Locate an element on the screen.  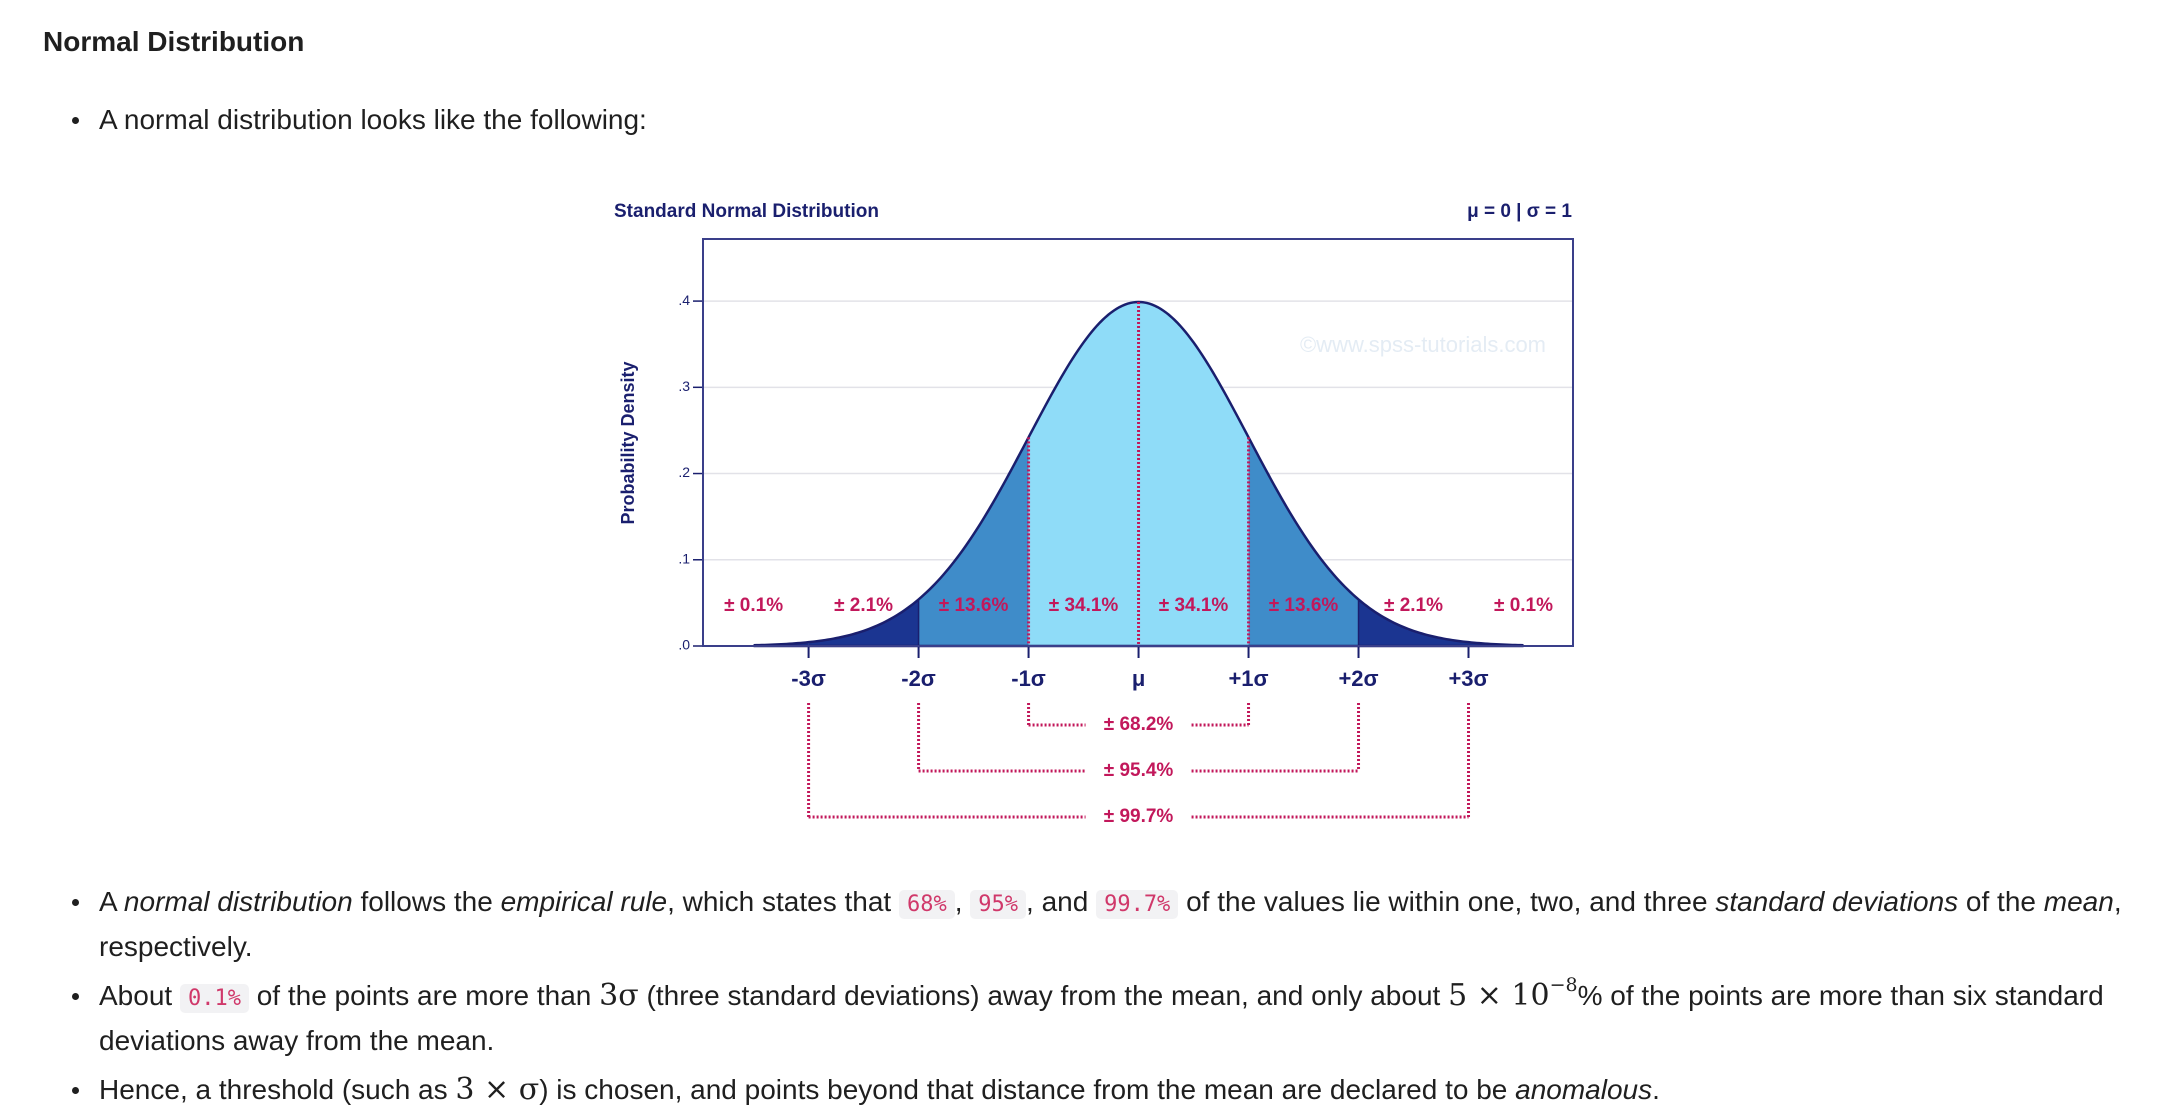
text: Hence, a threshold (such as is located at coordinates (277, 1089).